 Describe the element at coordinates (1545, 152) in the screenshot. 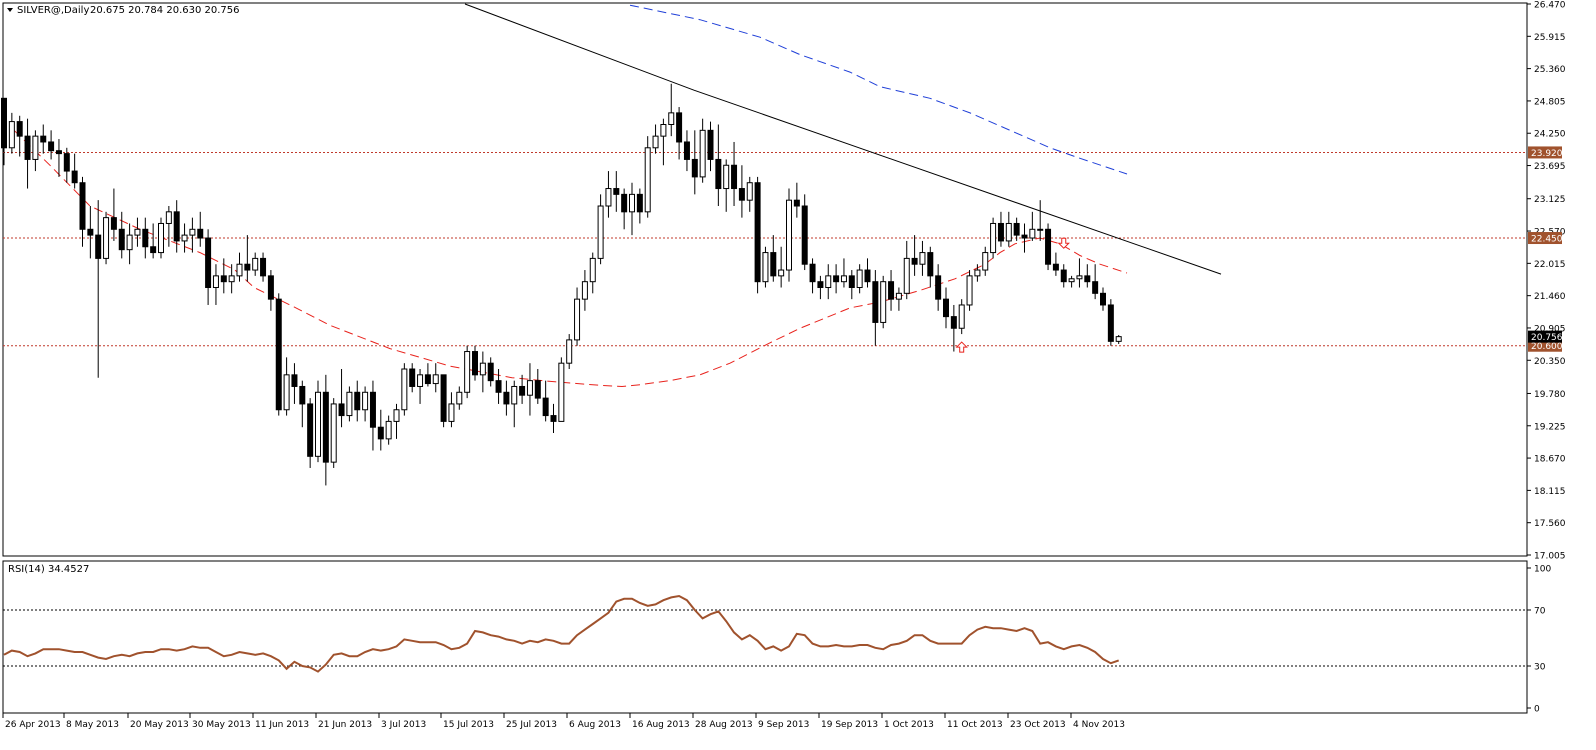

I see `level-tag` at that location.